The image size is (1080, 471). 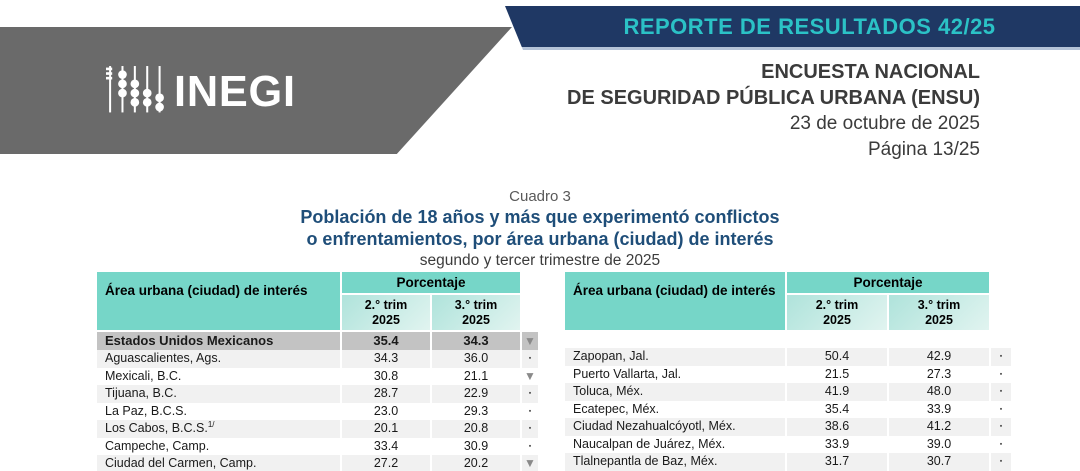 I want to click on row-q2-value: 28.7, so click(x=385, y=394).